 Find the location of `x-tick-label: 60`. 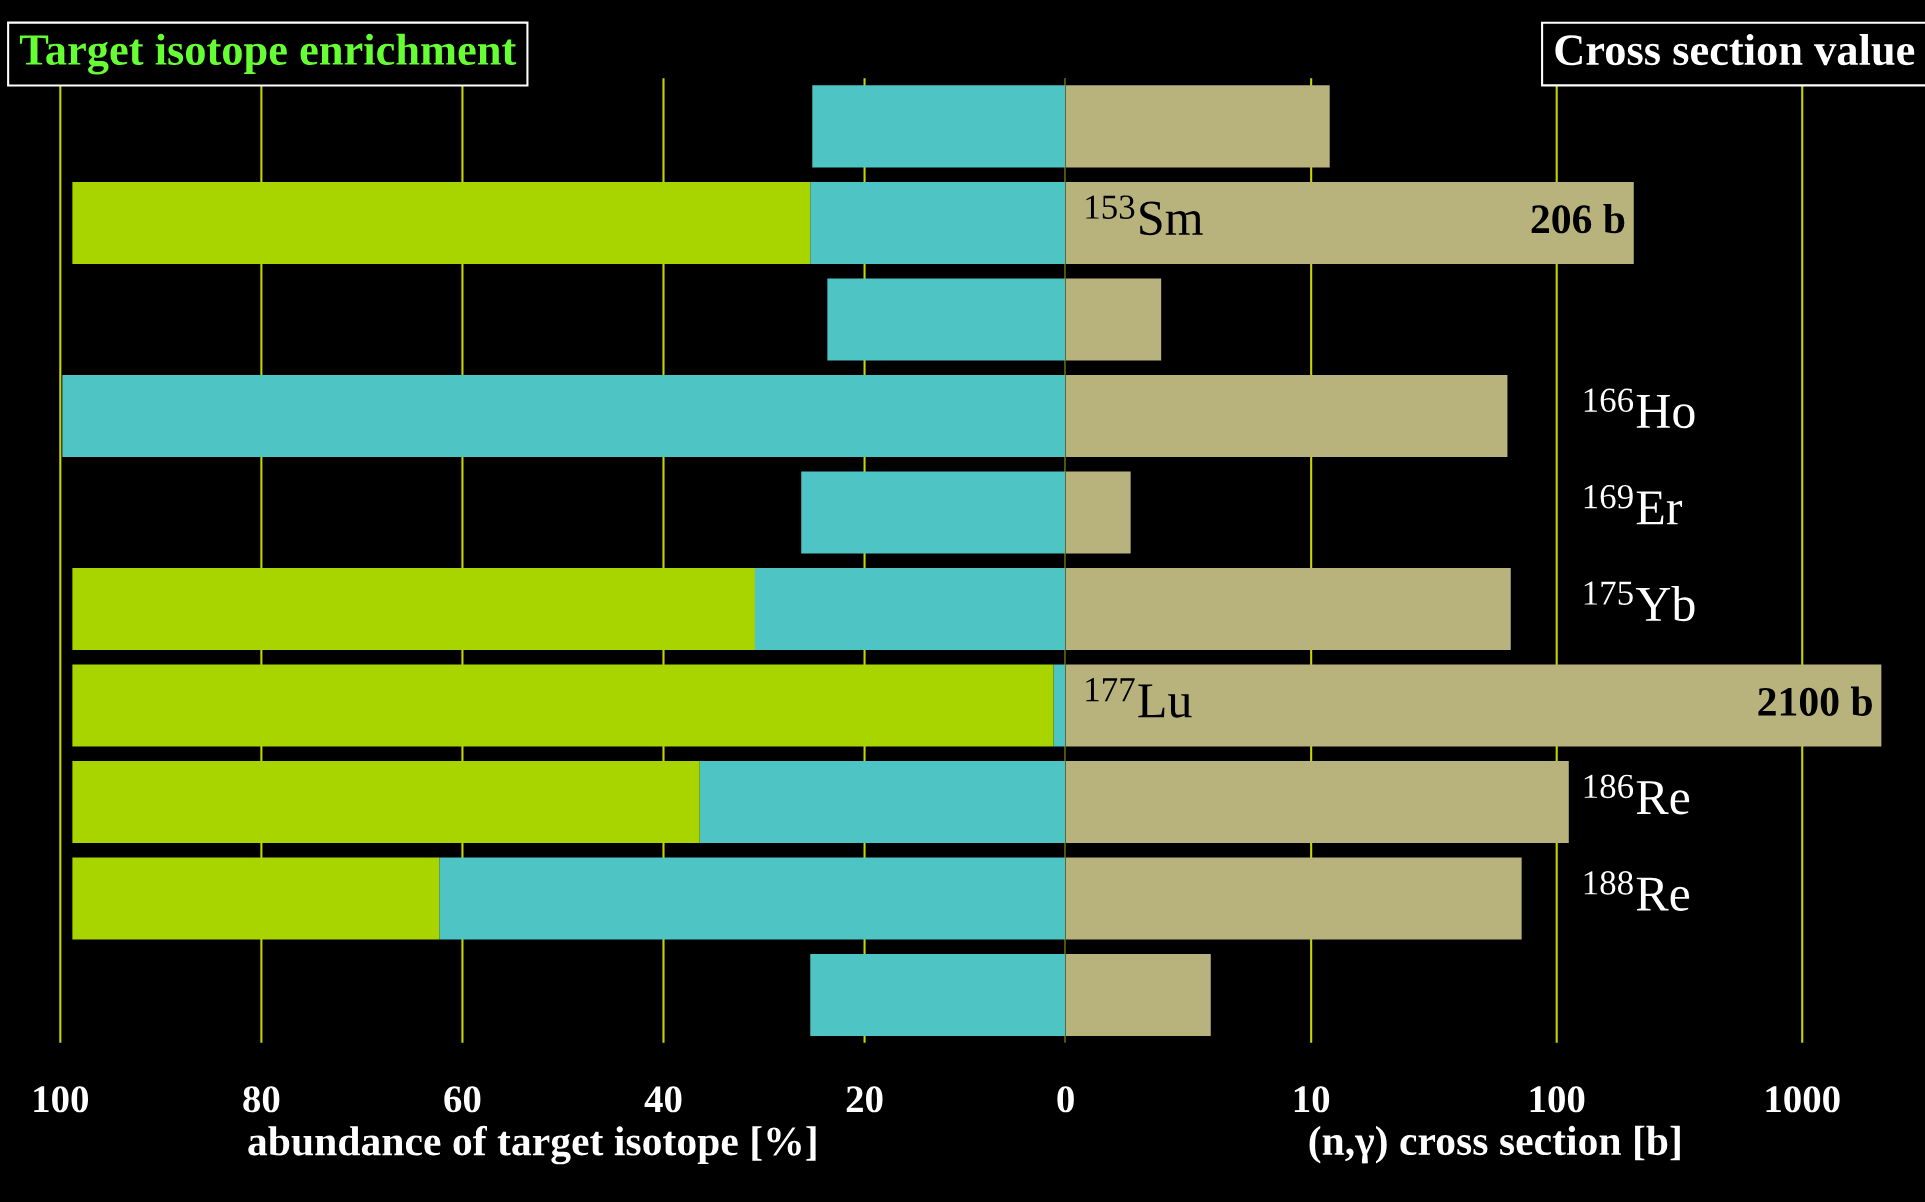

x-tick-label: 60 is located at coordinates (462, 1099).